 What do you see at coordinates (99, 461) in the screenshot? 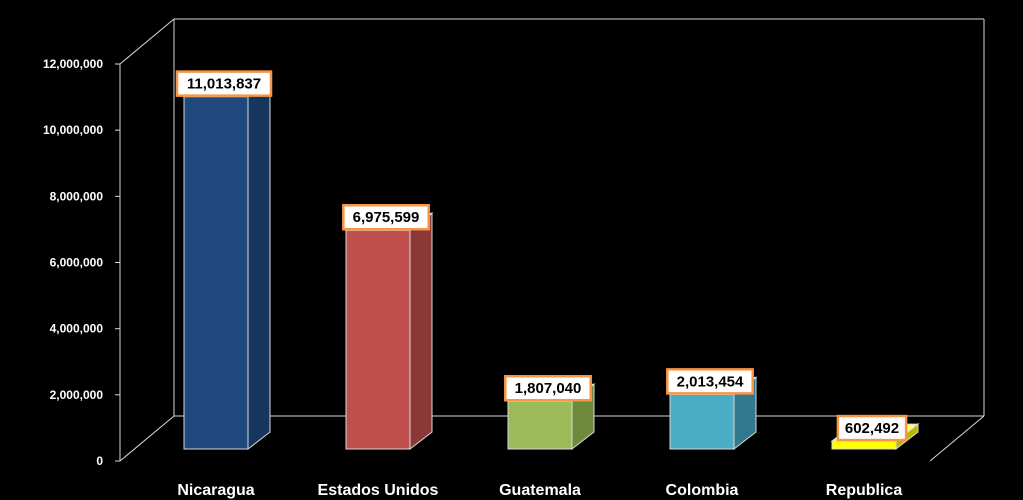
I see `y-tick-label: 0` at bounding box center [99, 461].